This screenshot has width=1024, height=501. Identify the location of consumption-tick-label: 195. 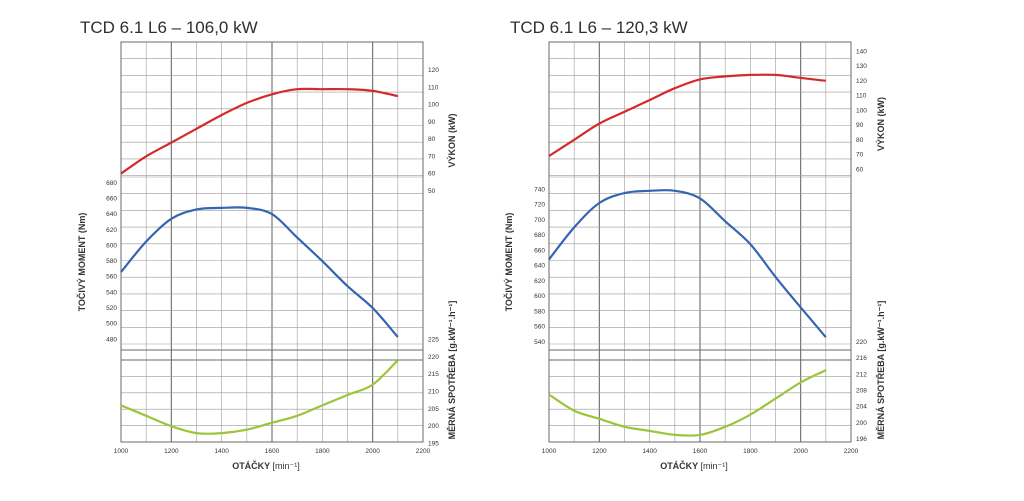
(433, 444).